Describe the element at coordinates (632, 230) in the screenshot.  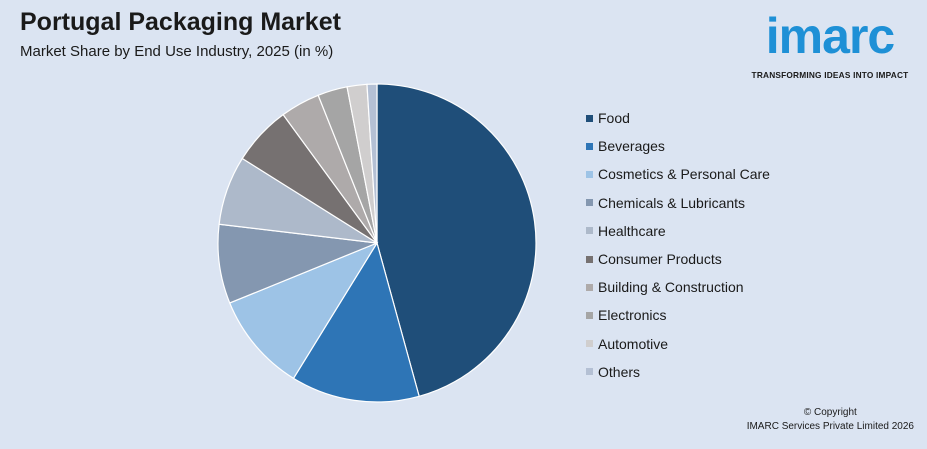
I see `legend-label: Healthcare` at that location.